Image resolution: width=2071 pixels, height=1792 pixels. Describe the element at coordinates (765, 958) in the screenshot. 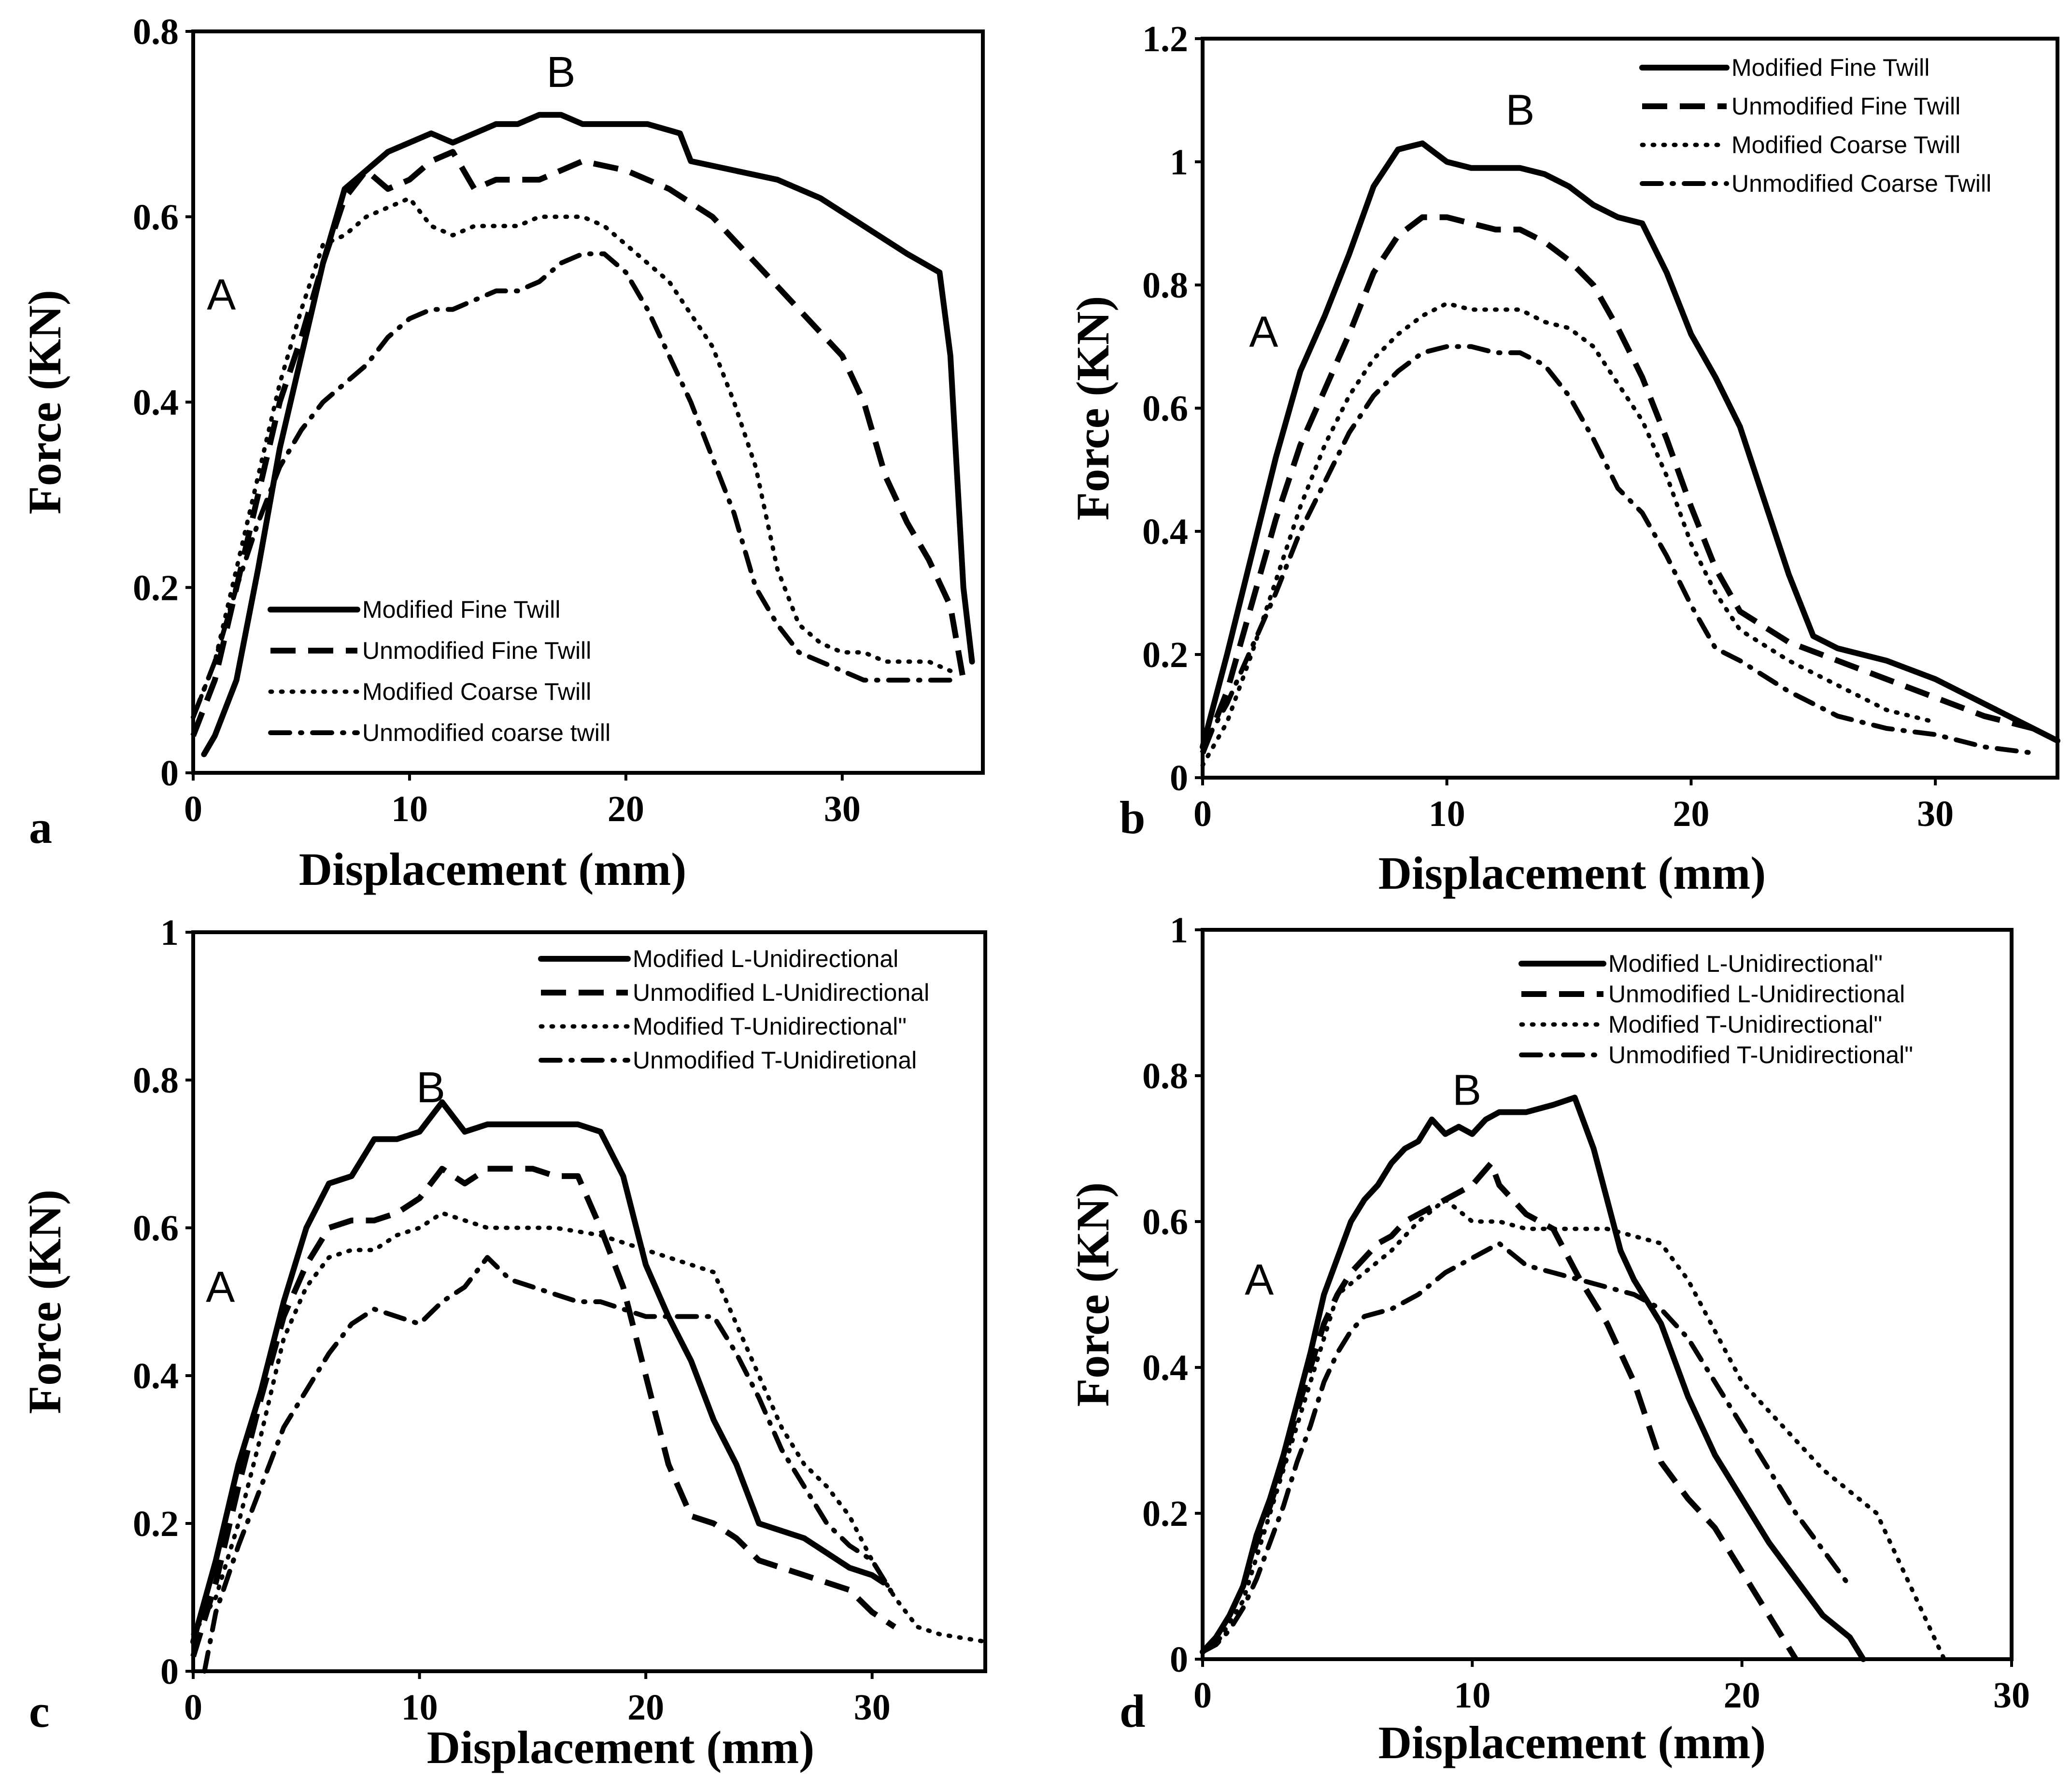

I see `legend-entry-label: Modified L-Unidirectional` at that location.